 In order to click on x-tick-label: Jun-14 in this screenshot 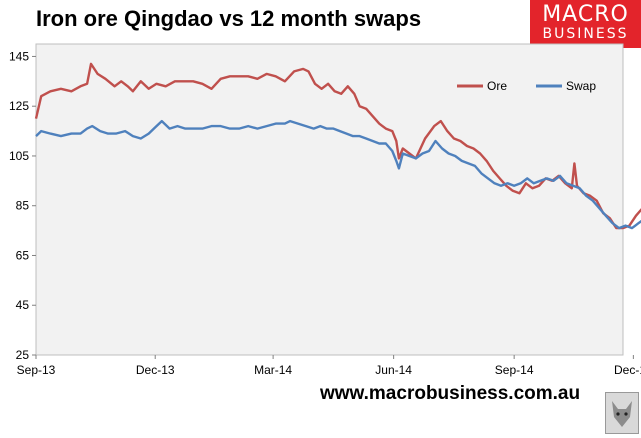, I will do `click(393, 370)`.